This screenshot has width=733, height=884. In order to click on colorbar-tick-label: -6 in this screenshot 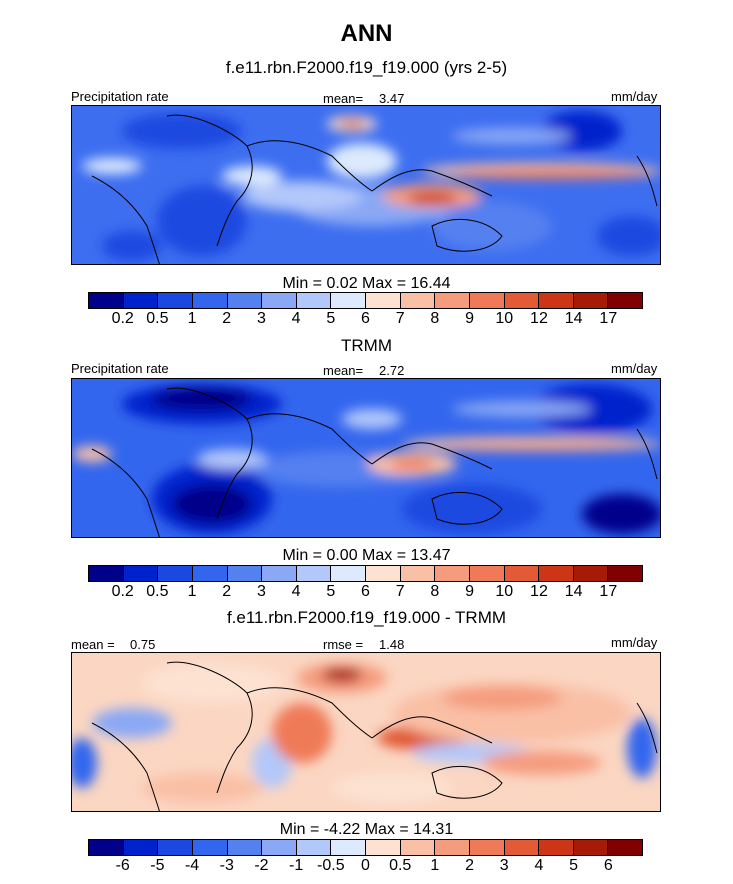, I will do `click(122, 865)`.